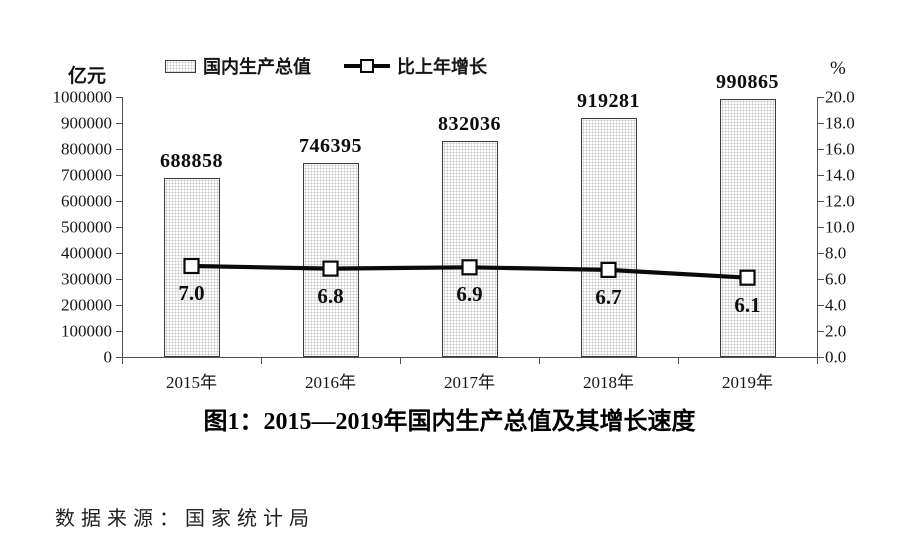  I want to click on left-axis-tick-label: 200000, so click(86, 305).